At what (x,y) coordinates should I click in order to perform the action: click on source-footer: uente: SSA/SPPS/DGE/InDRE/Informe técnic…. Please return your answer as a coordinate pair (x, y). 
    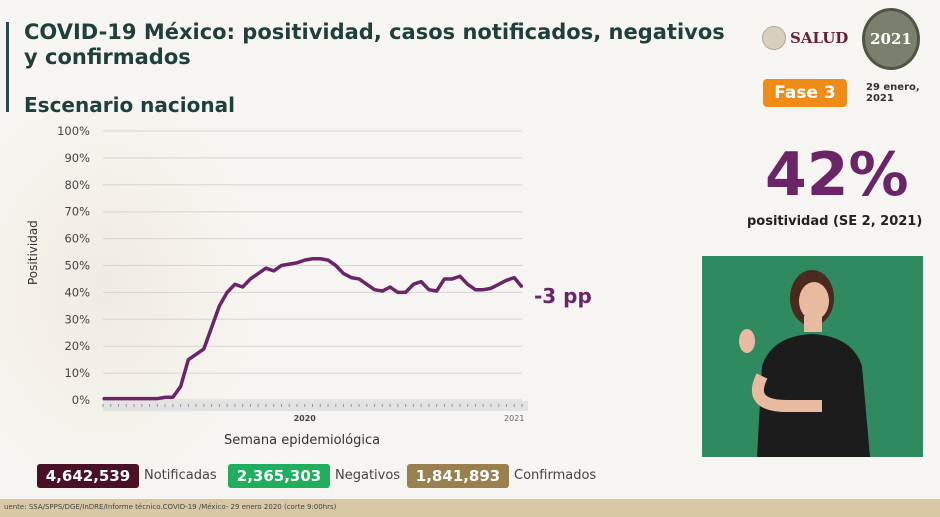
    Looking at the image, I should click on (470, 508).